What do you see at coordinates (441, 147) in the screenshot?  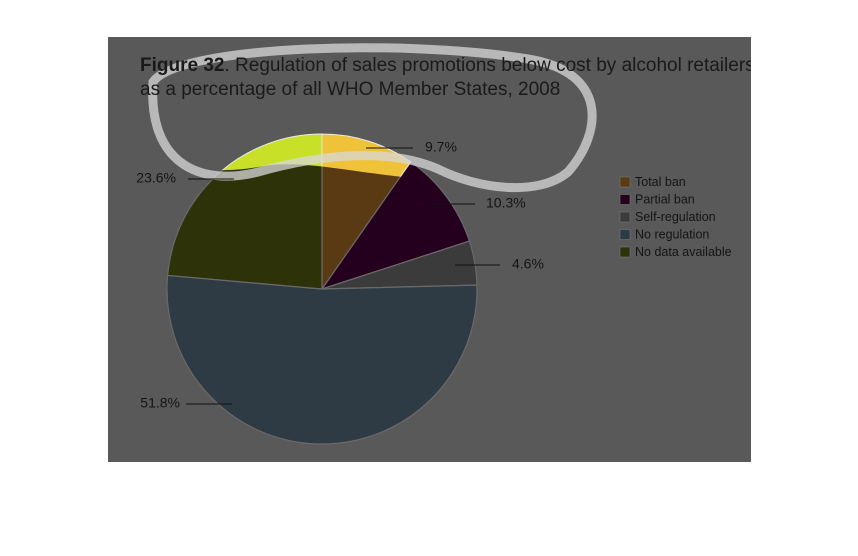 I see `data-label-total-ban: 9.7%` at bounding box center [441, 147].